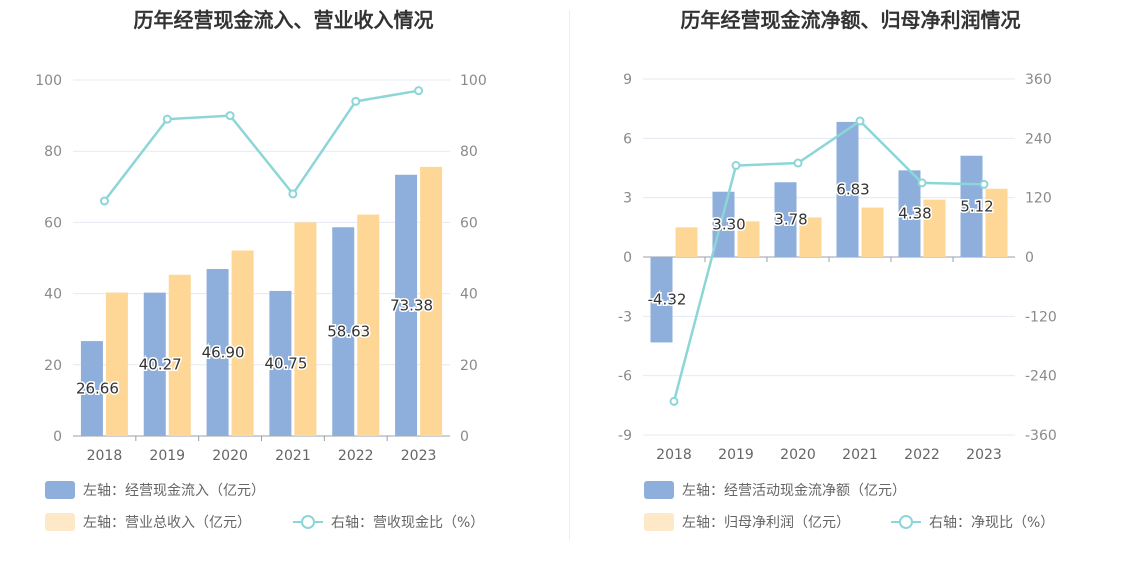 The height and width of the screenshot is (582, 1134). I want to click on legend-item-series-3: 右轴：净现比（%）, so click(972, 522).